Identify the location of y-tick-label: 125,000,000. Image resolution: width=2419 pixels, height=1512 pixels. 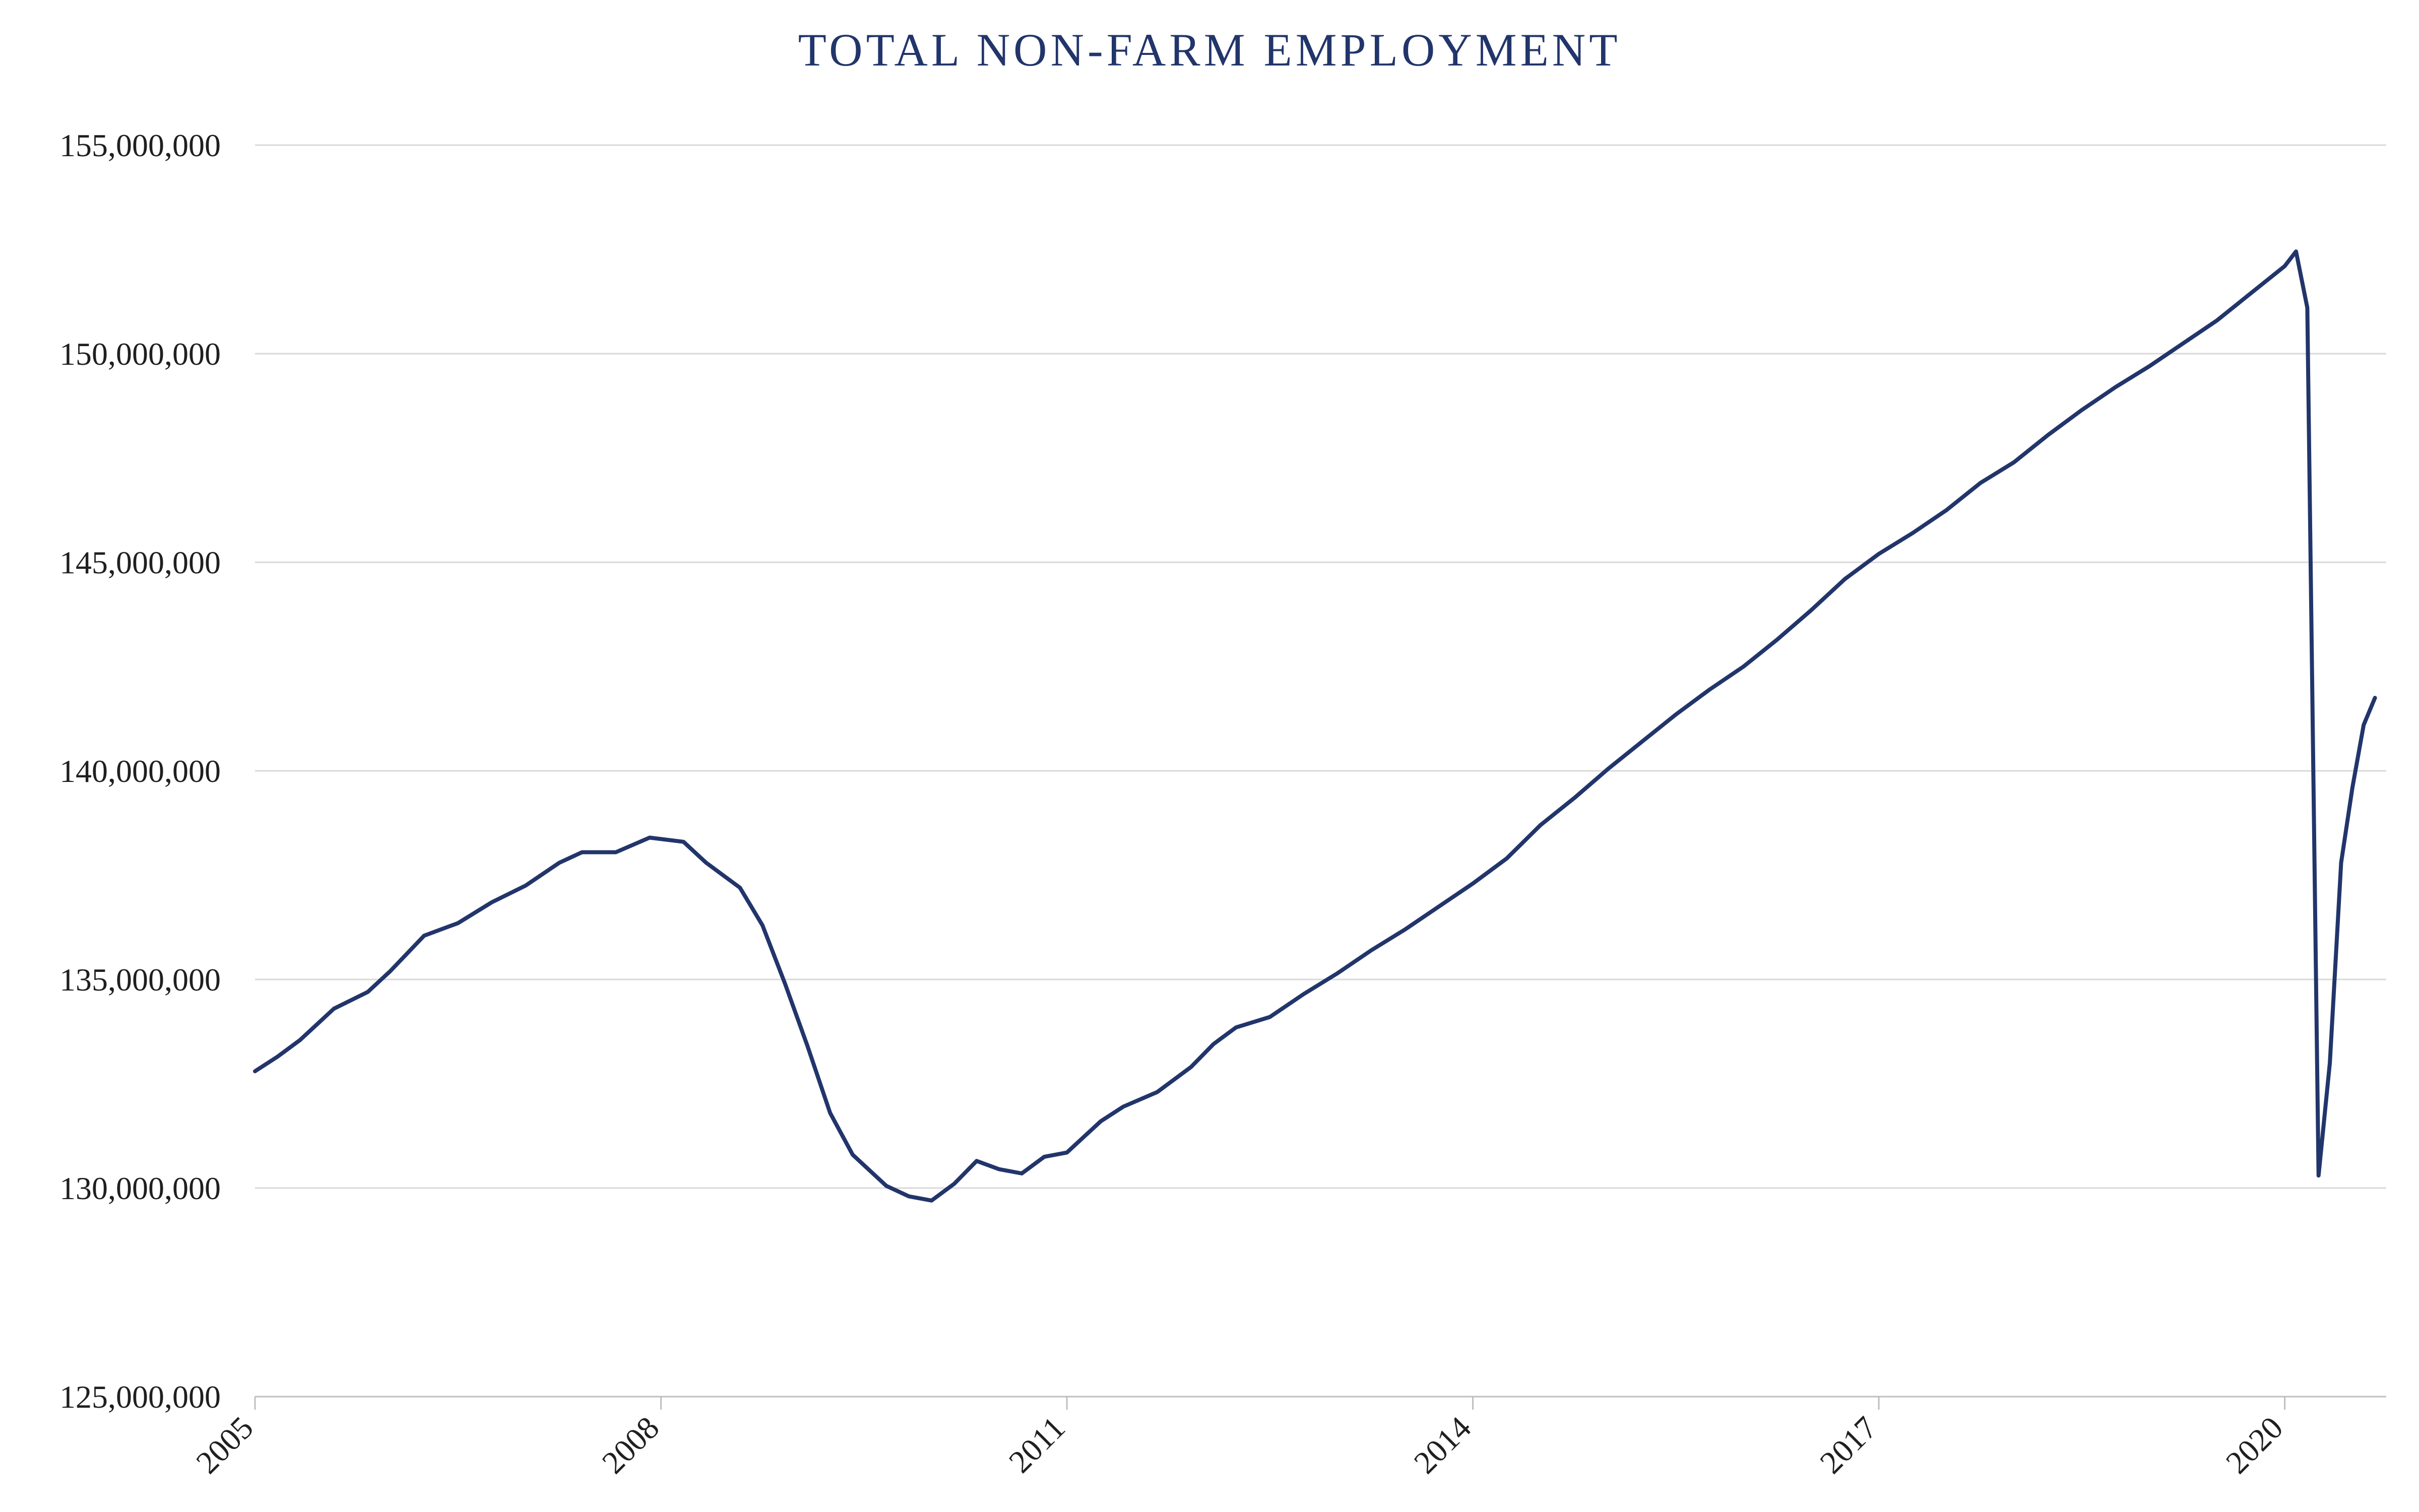
(140, 1397).